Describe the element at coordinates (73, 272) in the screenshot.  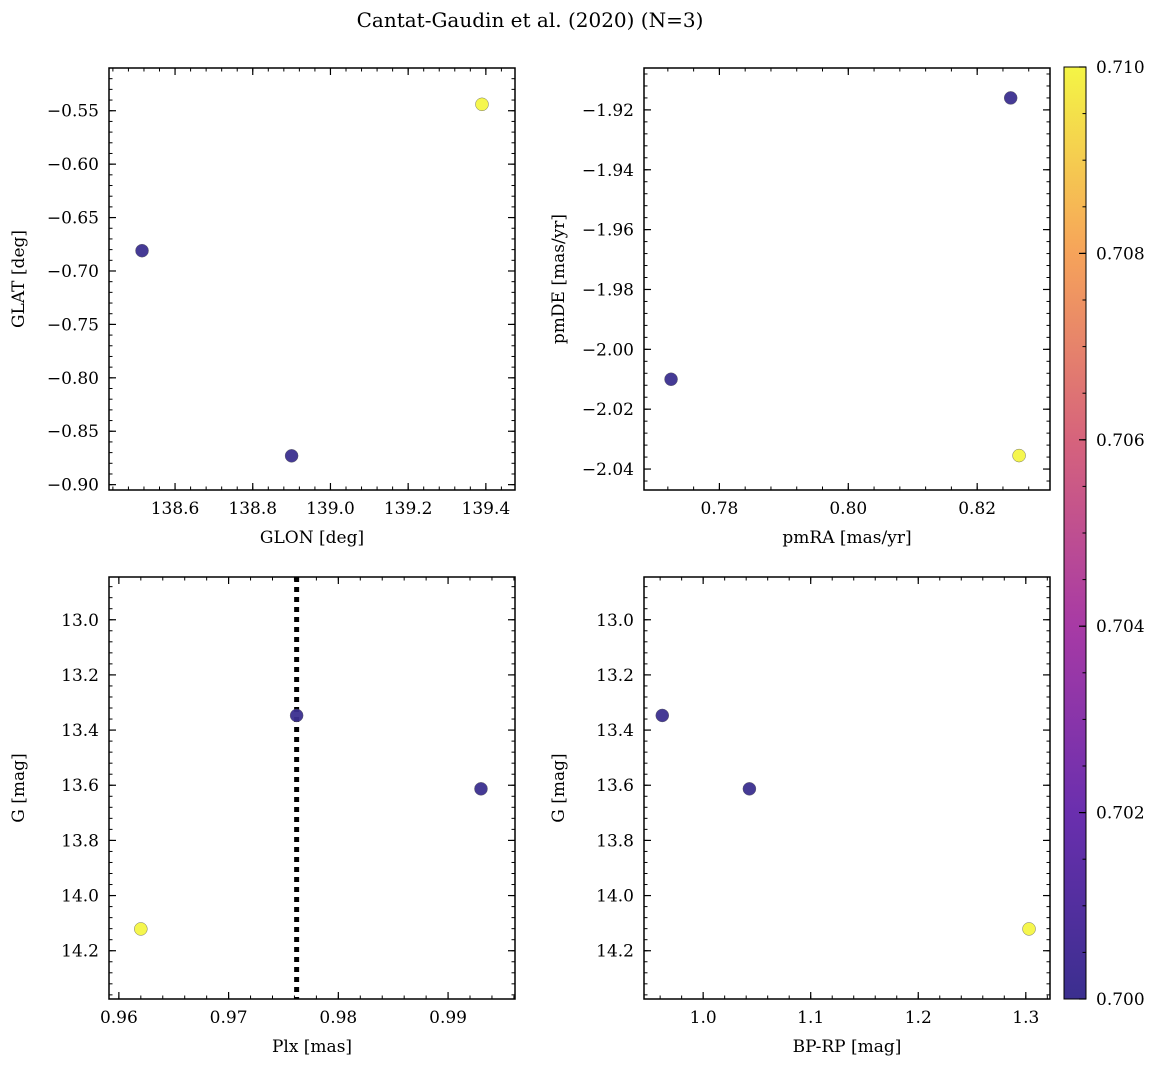
I see `y-tick-label: −0.70` at that location.